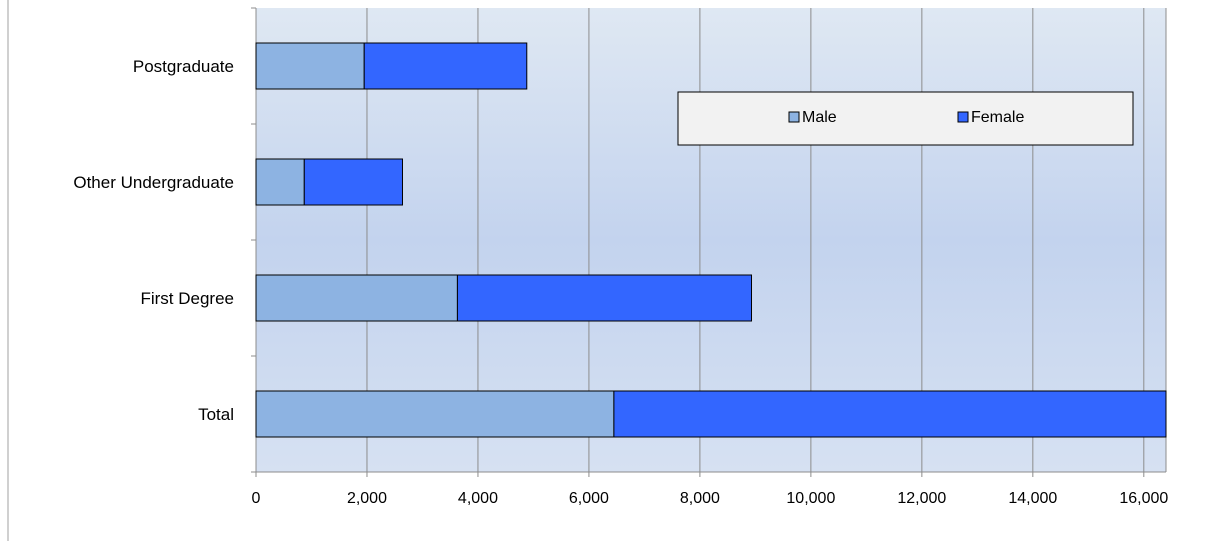 The image size is (1210, 541). Describe the element at coordinates (921, 498) in the screenshot. I see `x-tick-label-12000: 12,000` at that location.